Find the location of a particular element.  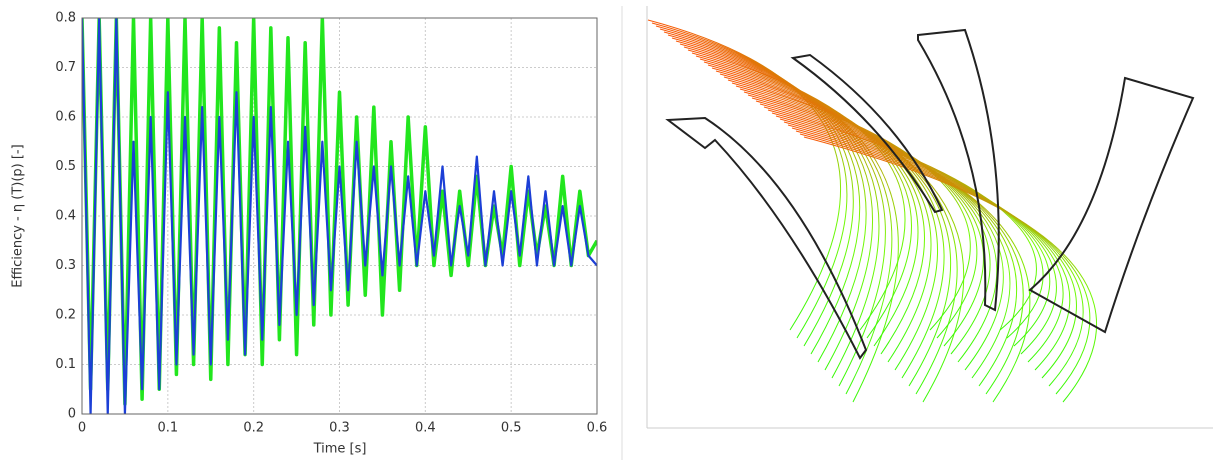

y-tick-label: 0.1 is located at coordinates (65, 364).